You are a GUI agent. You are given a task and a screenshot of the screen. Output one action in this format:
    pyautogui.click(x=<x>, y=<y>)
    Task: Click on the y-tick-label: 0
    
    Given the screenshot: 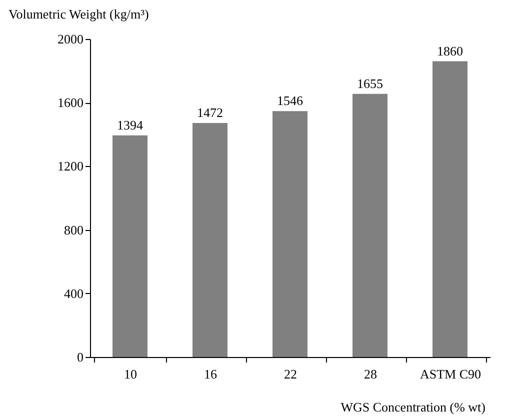 What is the action you would take?
    pyautogui.click(x=80, y=357)
    